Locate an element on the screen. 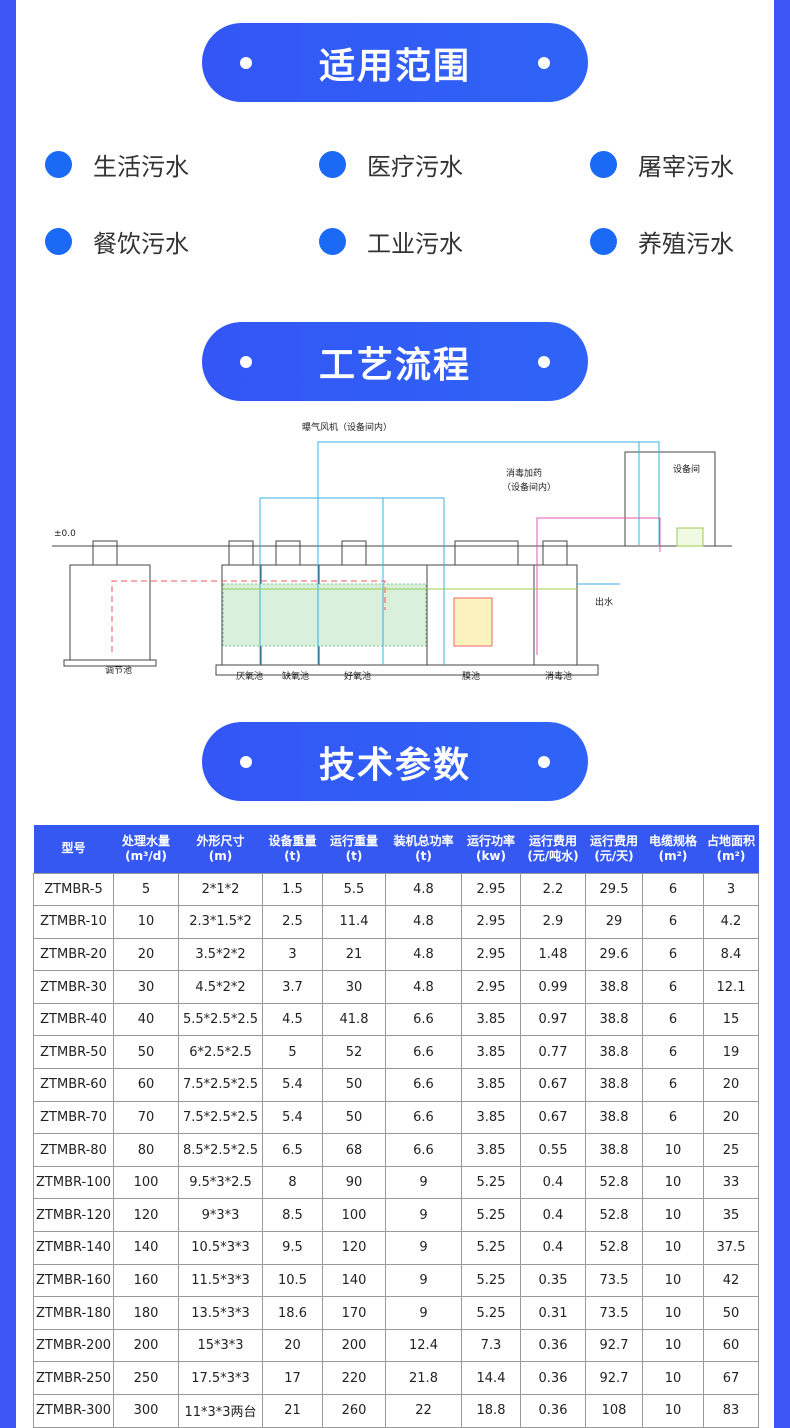  column-header: 设备重量 (t) is located at coordinates (292, 849).